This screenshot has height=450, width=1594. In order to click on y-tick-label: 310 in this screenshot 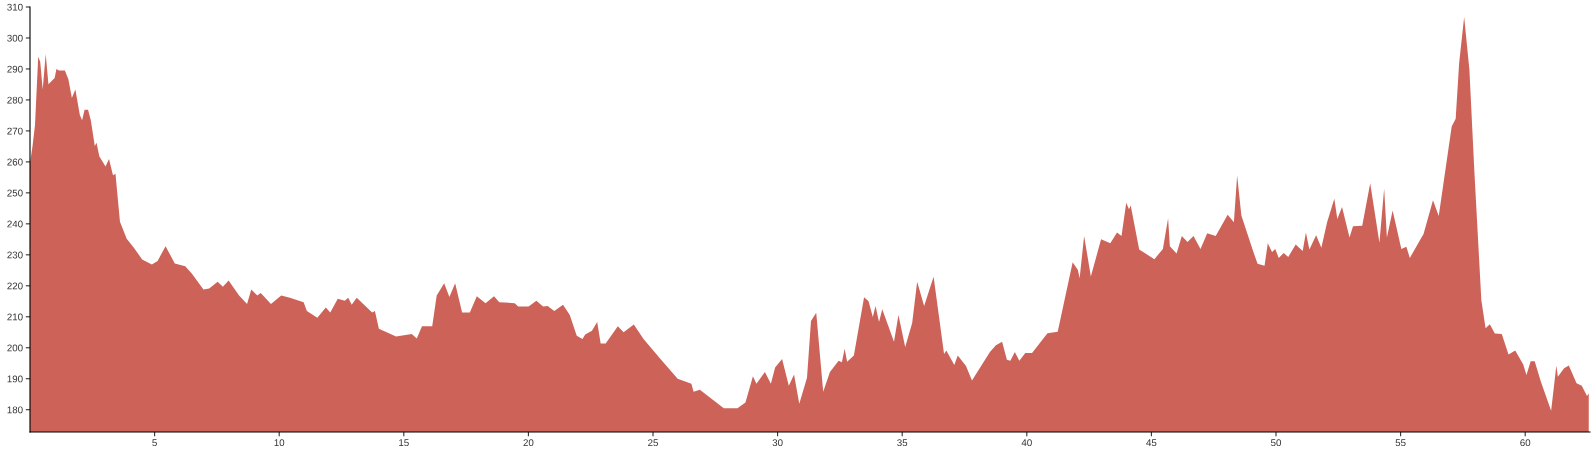, I will do `click(15, 7)`.